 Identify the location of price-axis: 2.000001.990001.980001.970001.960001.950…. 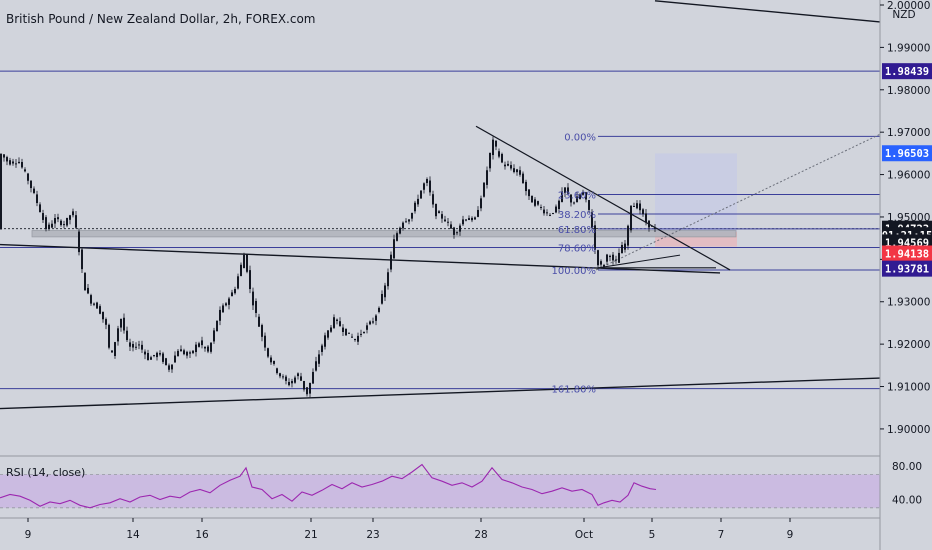
(905, 275).